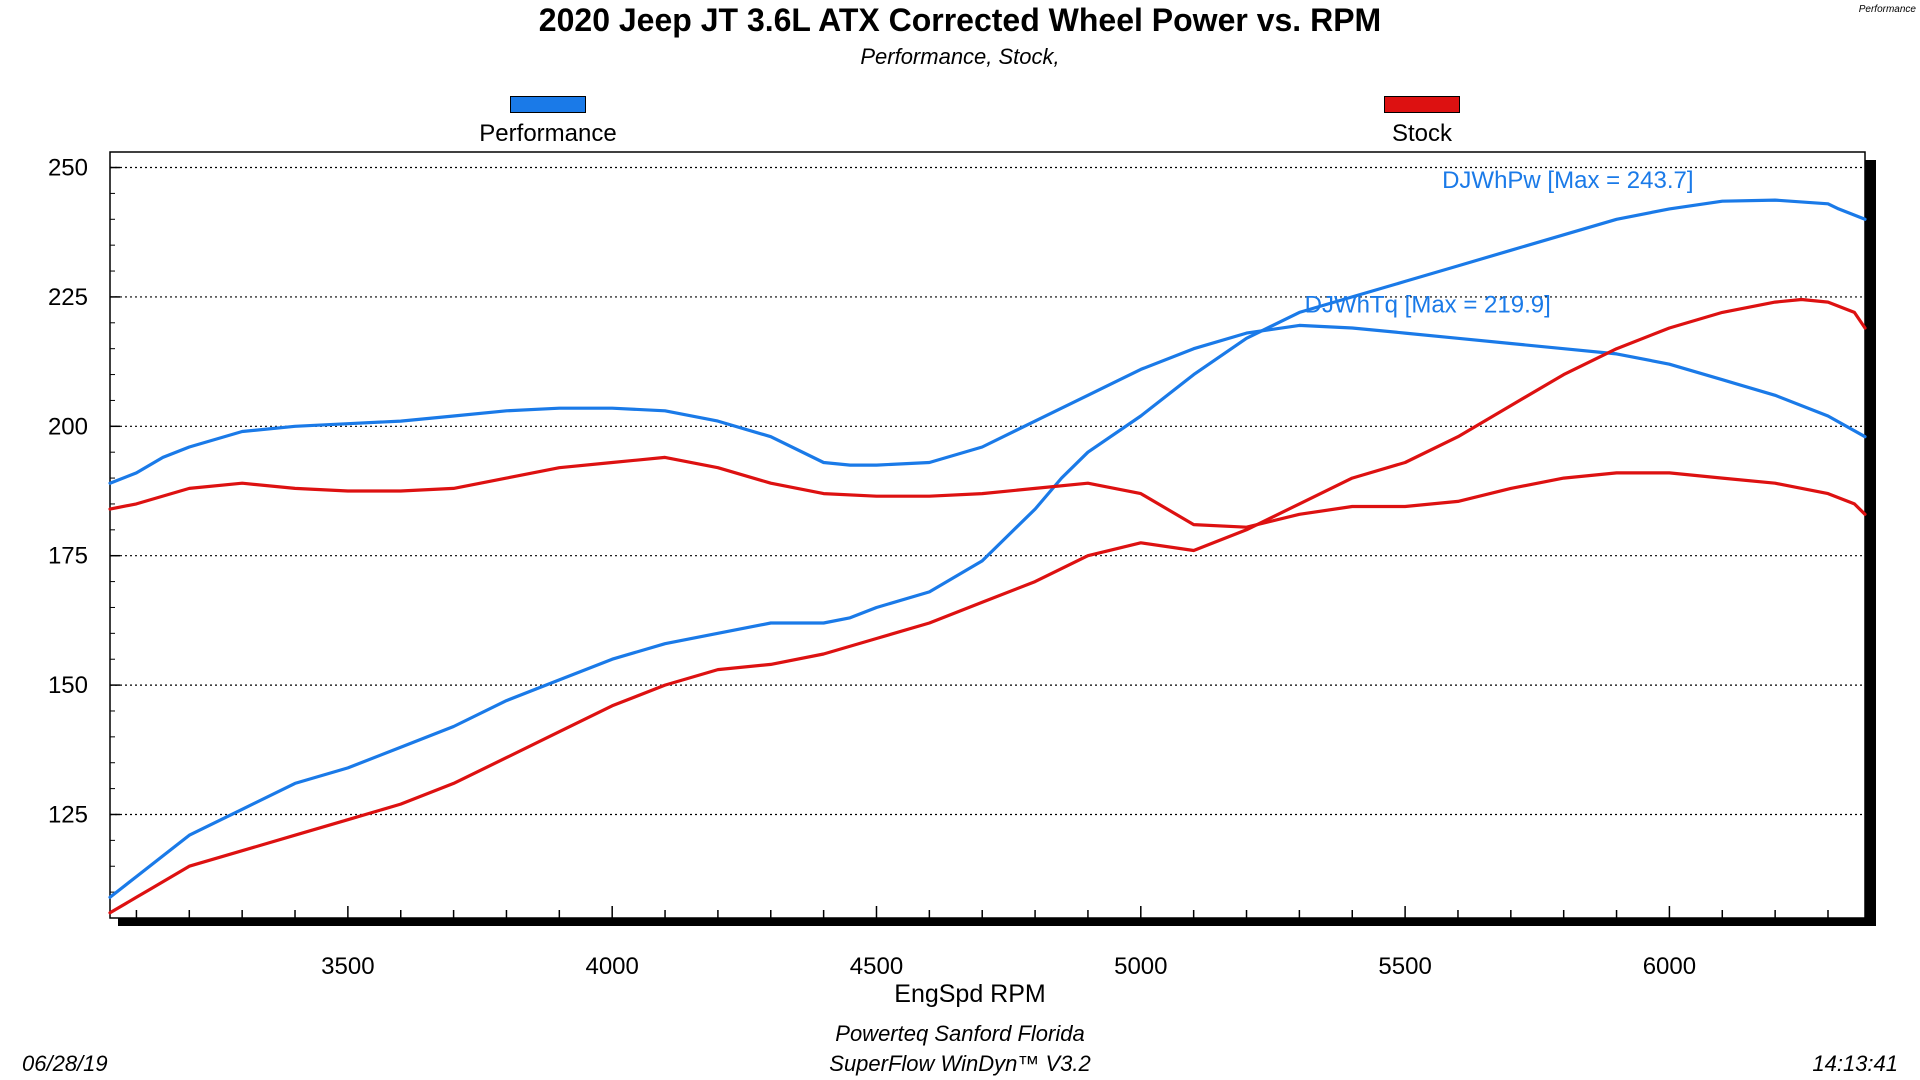  I want to click on ytick-label-150: 150, so click(68, 685).